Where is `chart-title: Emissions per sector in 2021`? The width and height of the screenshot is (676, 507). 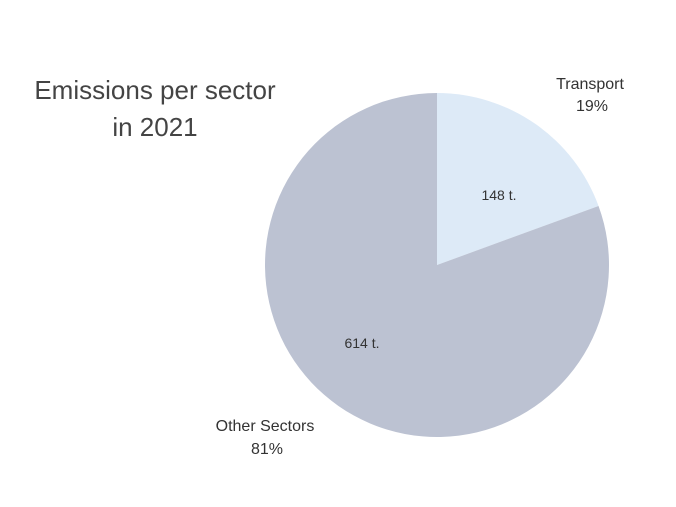 chart-title: Emissions per sector in 2021 is located at coordinates (155, 109).